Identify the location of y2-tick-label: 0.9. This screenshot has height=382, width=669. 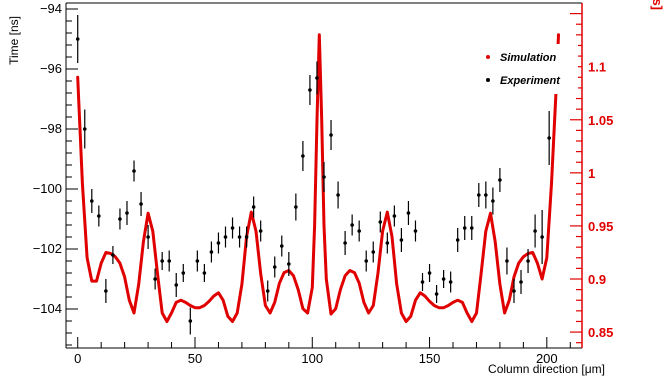
(597, 279).